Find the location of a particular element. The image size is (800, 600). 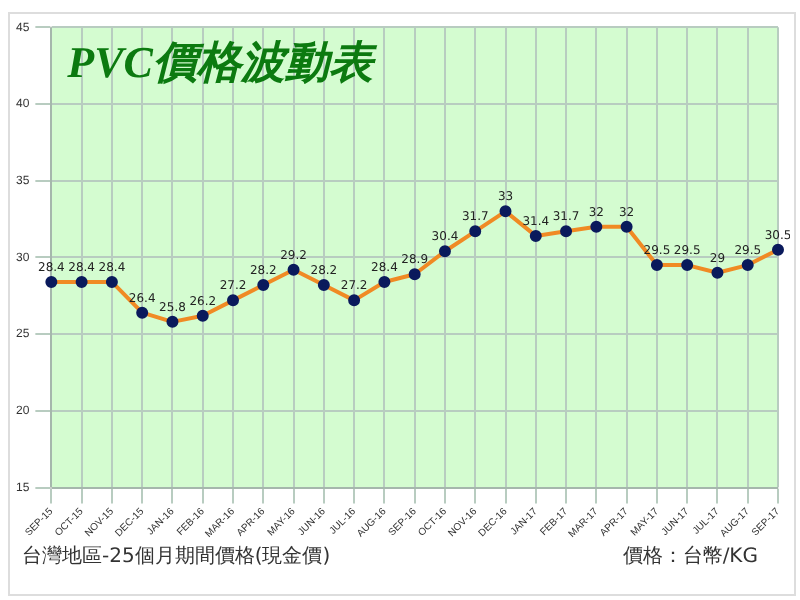

chart-title: PVC價格波動表 is located at coordinates (222, 61).